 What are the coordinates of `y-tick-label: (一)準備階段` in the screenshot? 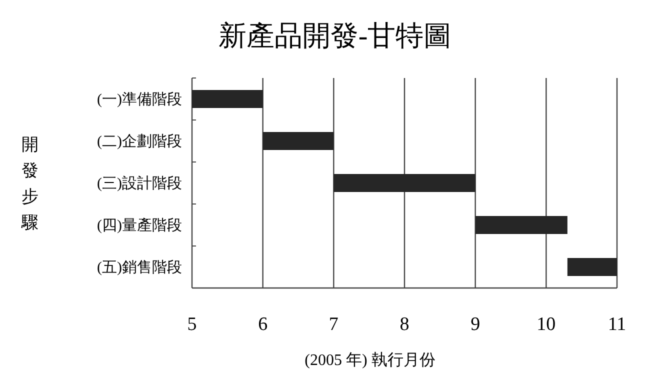 It's located at (139, 99).